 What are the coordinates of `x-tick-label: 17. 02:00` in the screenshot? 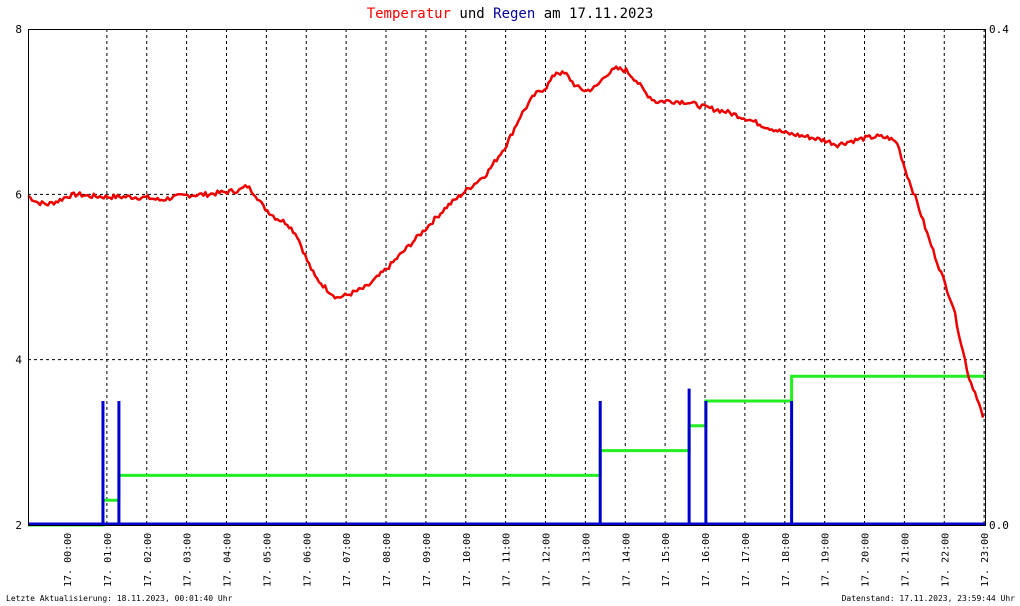 It's located at (148, 560).